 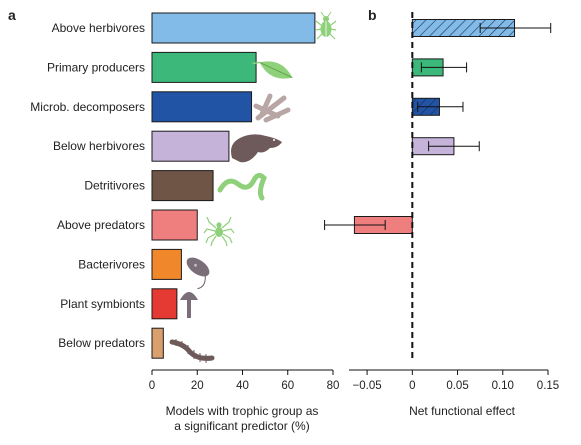 I want to click on category-label-above-predators: Above predators, so click(x=101, y=225).